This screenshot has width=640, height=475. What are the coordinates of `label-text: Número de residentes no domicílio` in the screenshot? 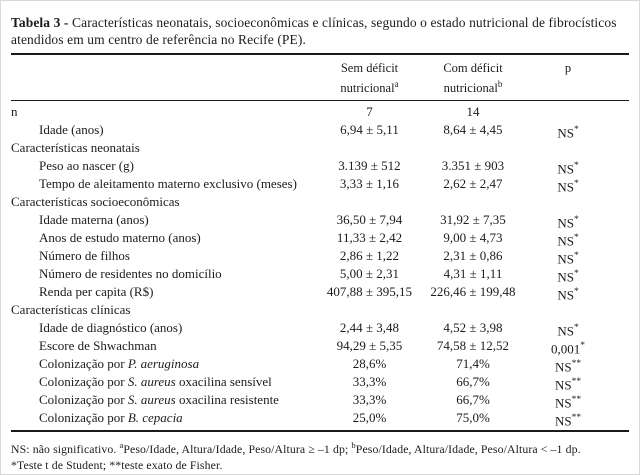 It's located at (130, 274).